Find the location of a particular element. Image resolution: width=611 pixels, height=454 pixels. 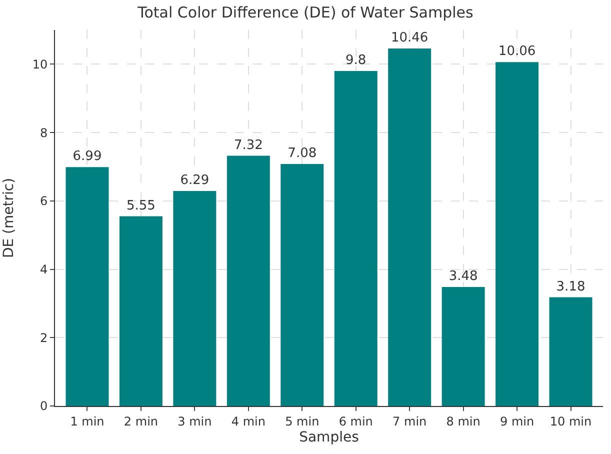

data-label: 3.18 is located at coordinates (571, 286).